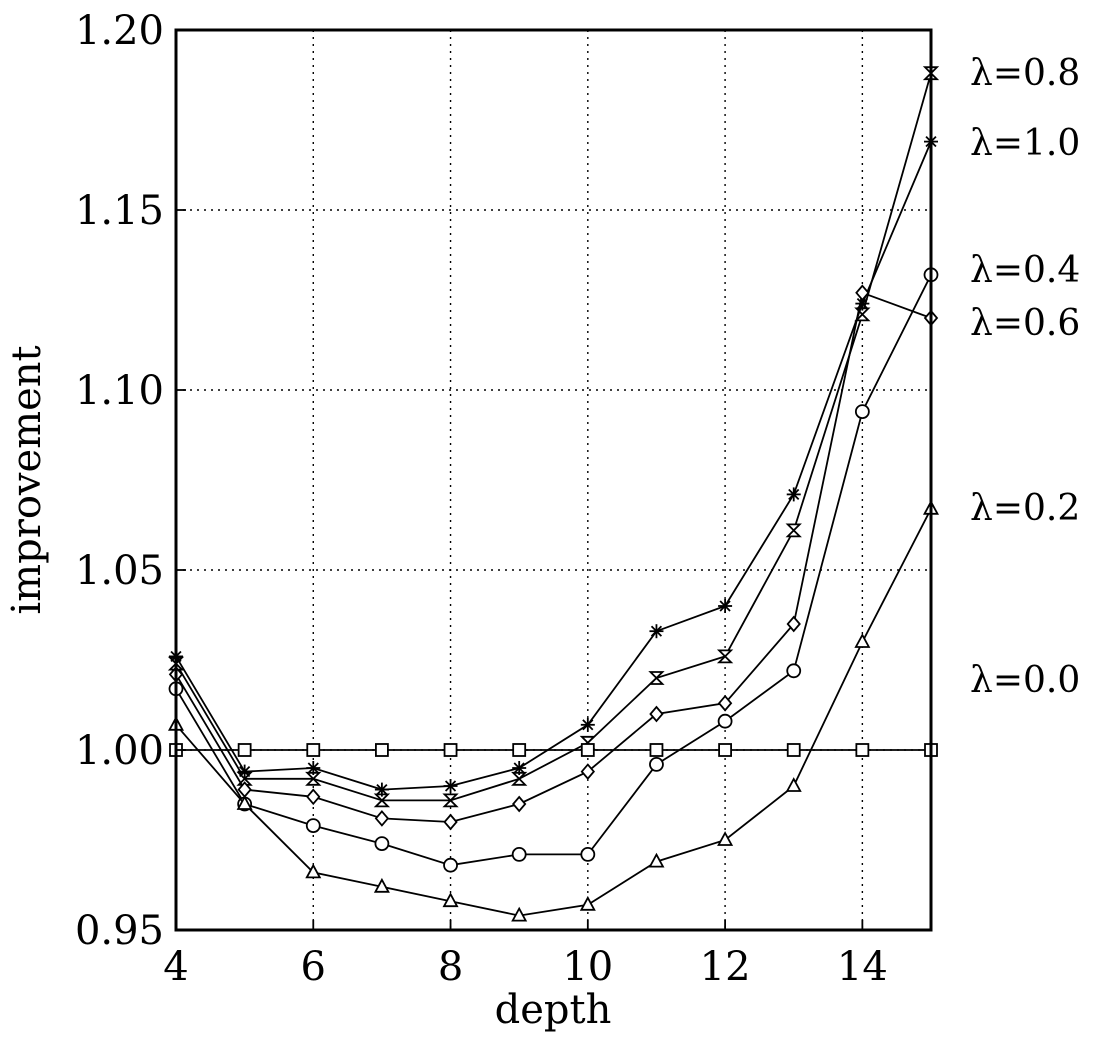 This screenshot has width=1106, height=1053. Describe the element at coordinates (725, 967) in the screenshot. I see `x-tick-label: 12` at that location.